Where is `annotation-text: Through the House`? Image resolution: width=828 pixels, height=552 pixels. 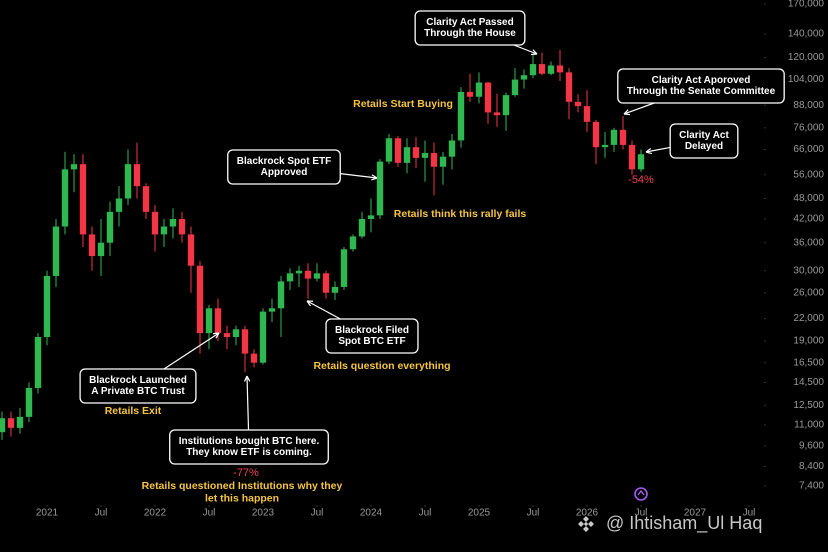 annotation-text: Through the House is located at coordinates (470, 33).